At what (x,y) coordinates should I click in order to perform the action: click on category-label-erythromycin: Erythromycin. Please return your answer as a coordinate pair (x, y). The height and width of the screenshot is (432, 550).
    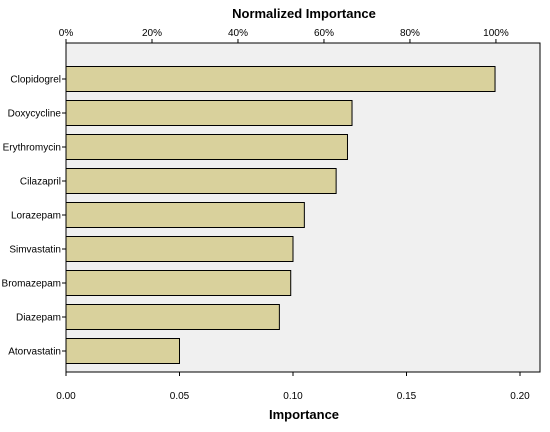
    Looking at the image, I should click on (32, 148).